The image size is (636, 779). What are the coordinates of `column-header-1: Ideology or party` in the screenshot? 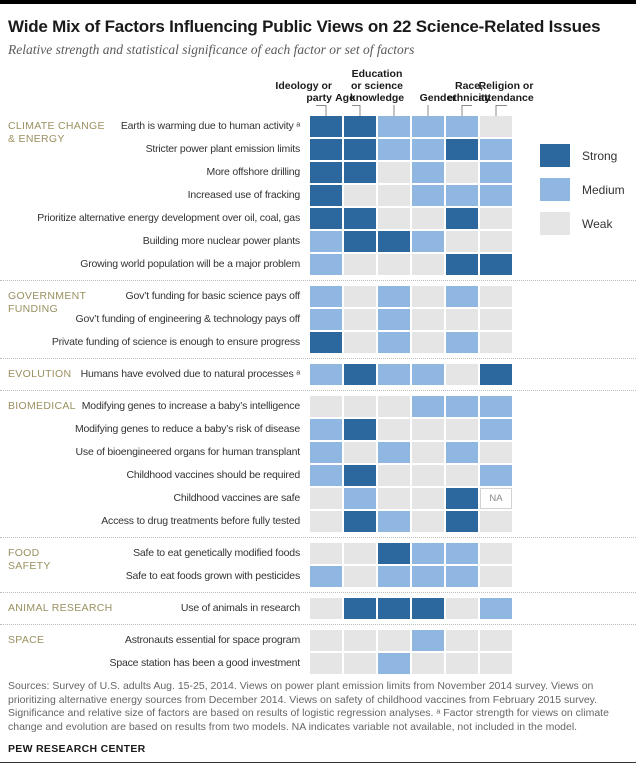 It's located at (287, 92).